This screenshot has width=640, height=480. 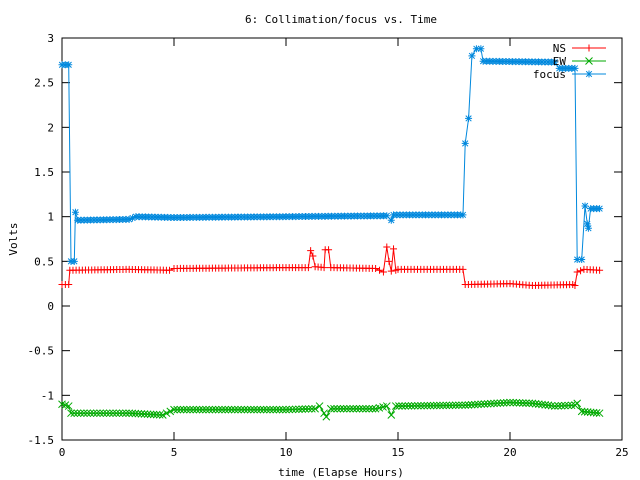 What do you see at coordinates (50, 127) in the screenshot?
I see `y-tick-label: 2` at bounding box center [50, 127].